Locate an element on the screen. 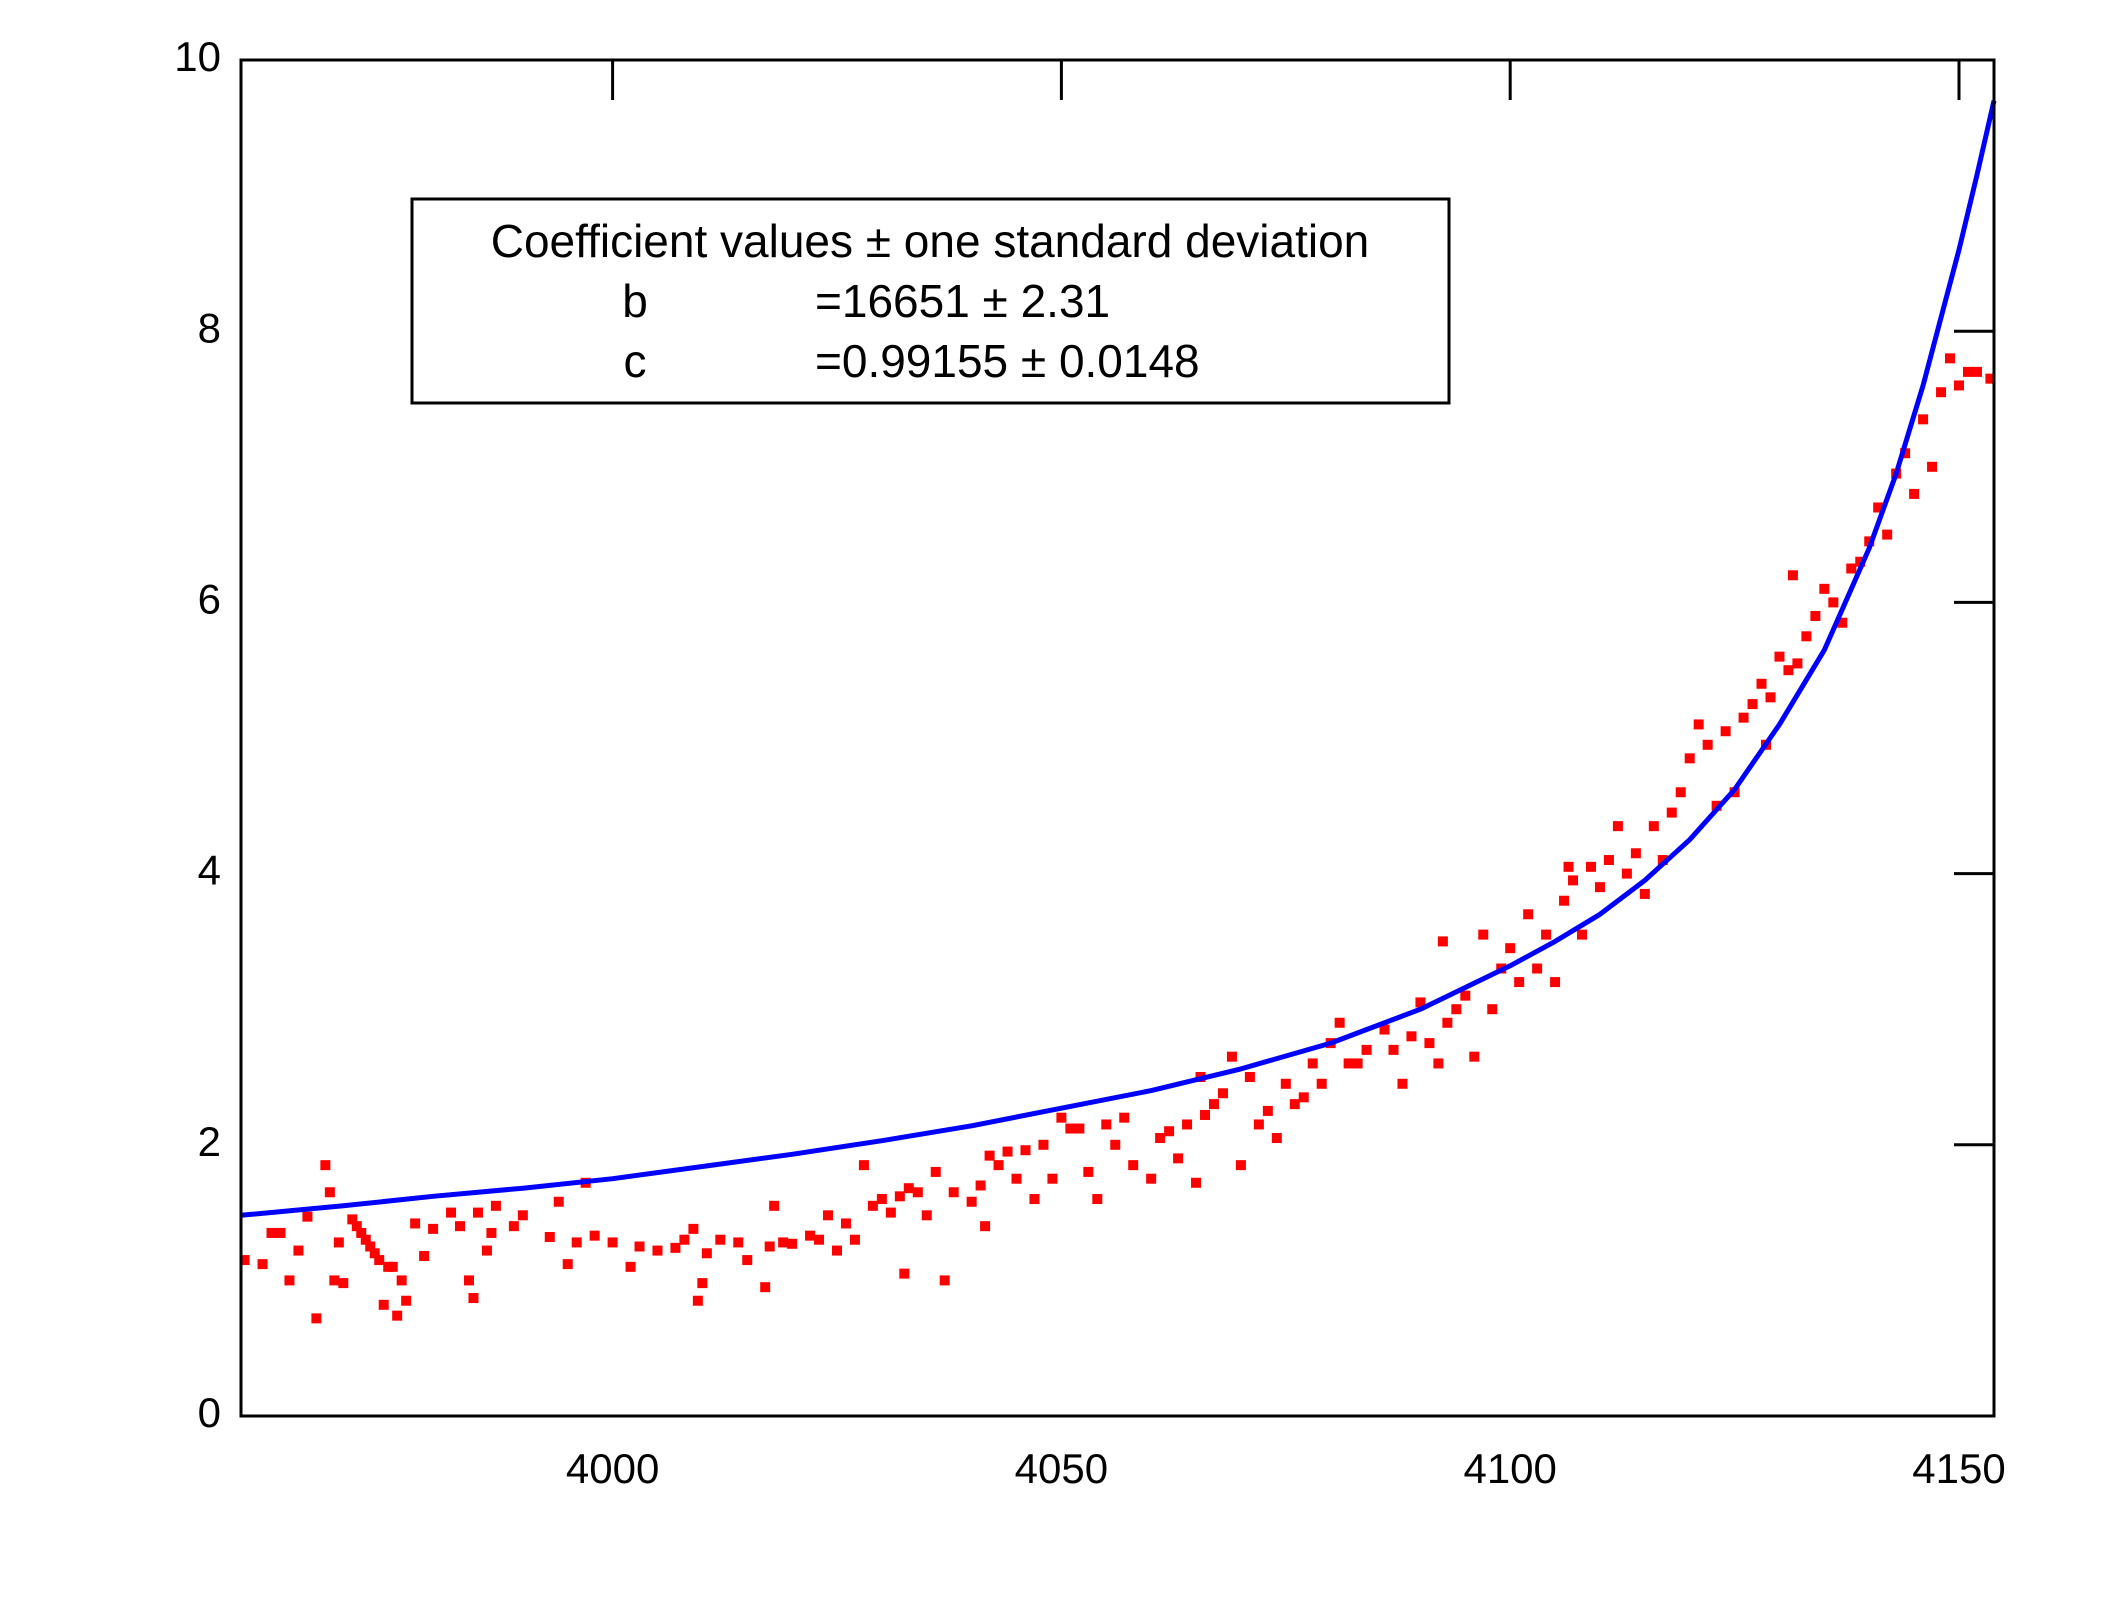 This screenshot has height=1621, width=2101. annotation-key: b is located at coordinates (635, 301).